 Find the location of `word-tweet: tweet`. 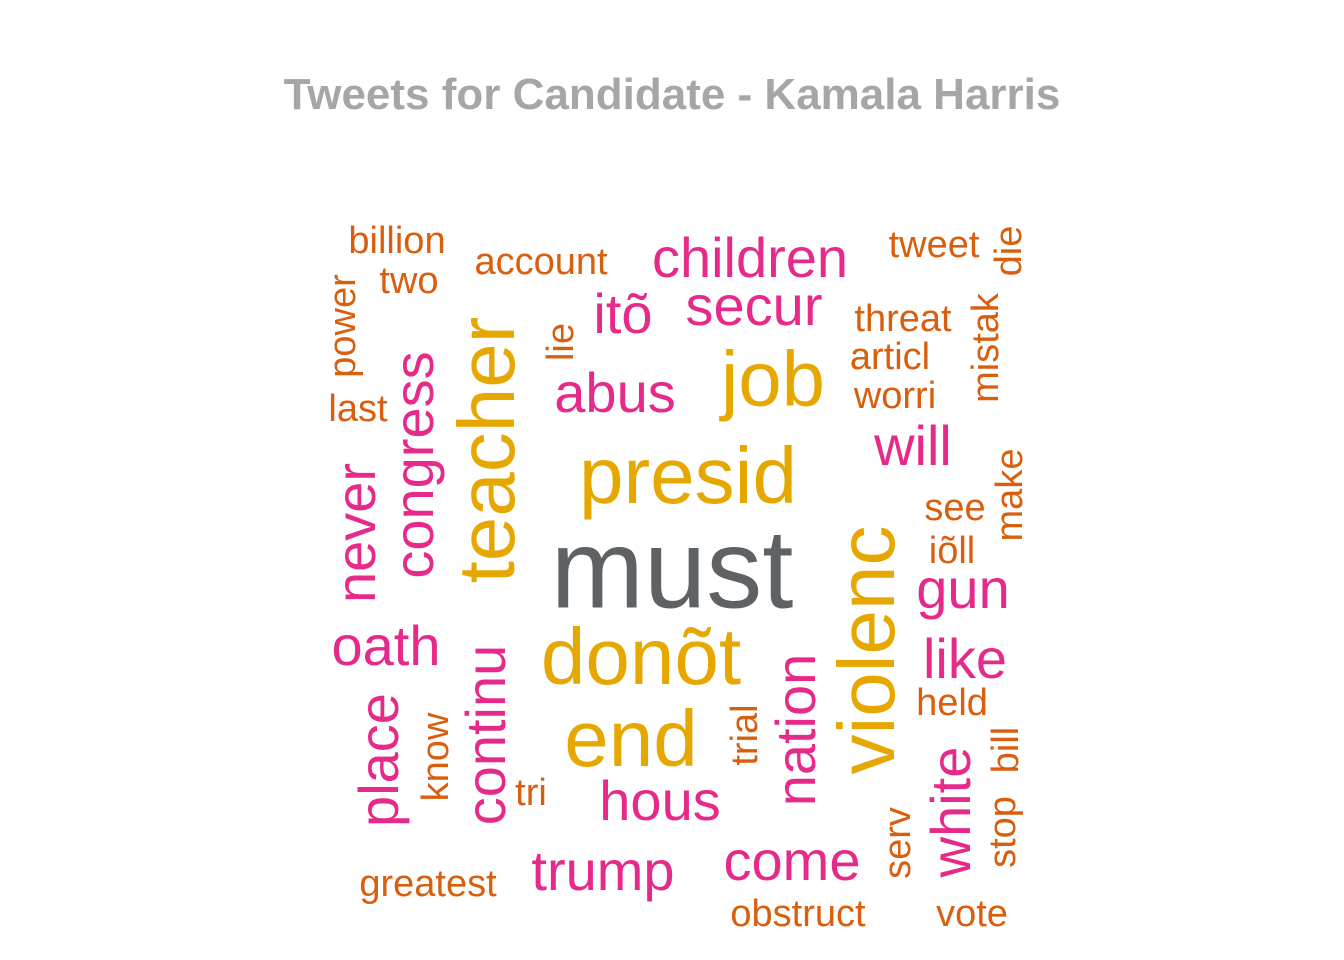

word-tweet: tweet is located at coordinates (934, 245).